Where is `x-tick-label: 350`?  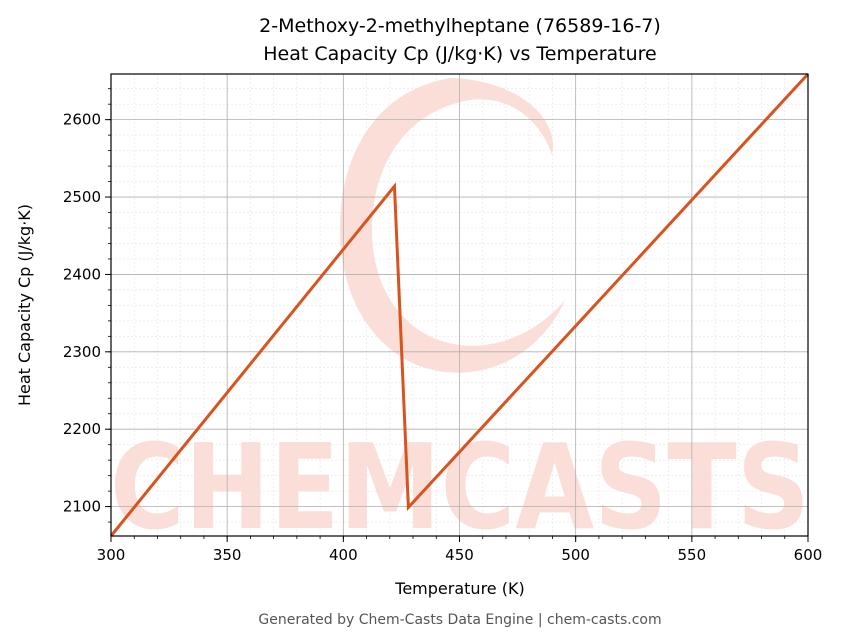 x-tick-label: 350 is located at coordinates (227, 555).